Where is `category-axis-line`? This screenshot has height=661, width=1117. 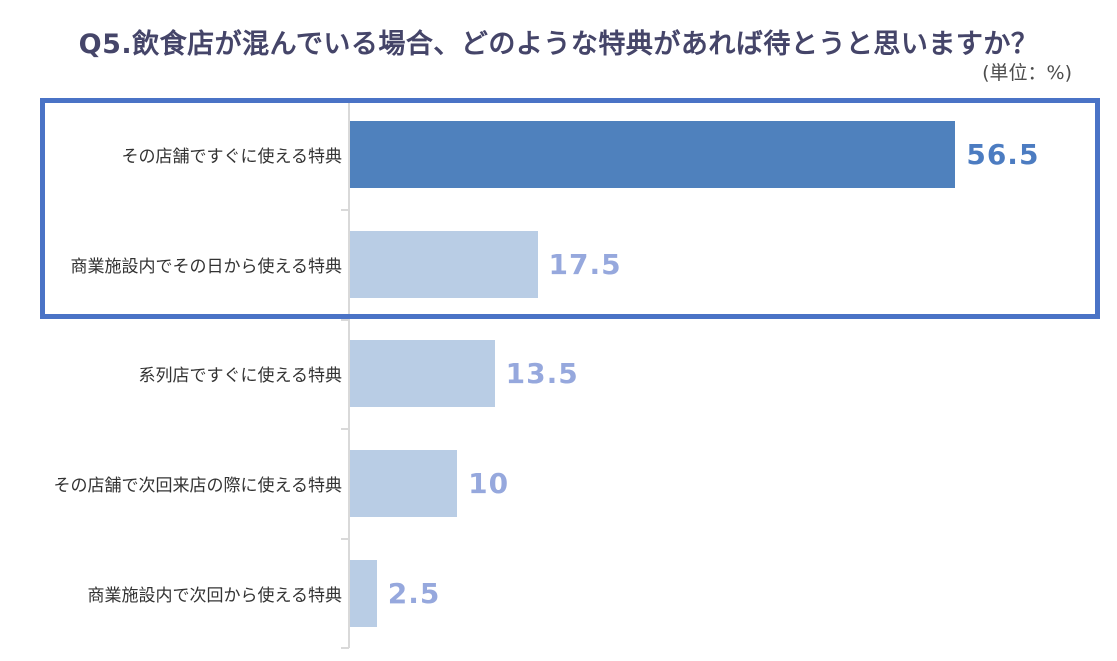
category-axis-line is located at coordinates (349, 374).